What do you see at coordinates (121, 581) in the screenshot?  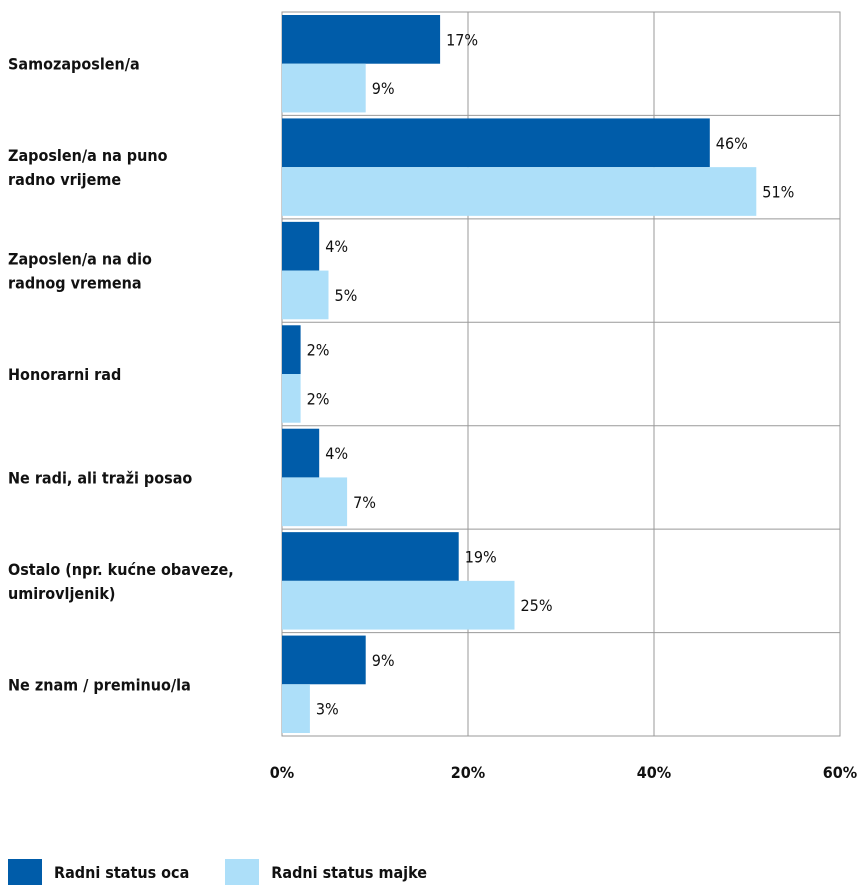 I see `category-label: Ostalo (npr. kućne obaveze, umirovljenik)` at bounding box center [121, 581].